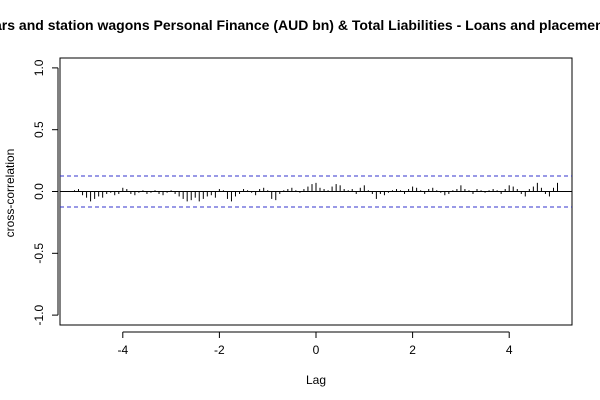  Describe the element at coordinates (10, 193) in the screenshot. I see `y-axis-label: cross-correlation` at that location.